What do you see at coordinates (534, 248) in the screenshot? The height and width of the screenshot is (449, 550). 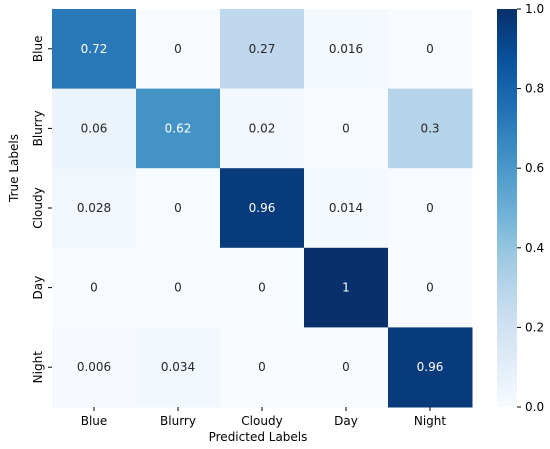 I see `colorbar-tick-label: 0.4` at bounding box center [534, 248].